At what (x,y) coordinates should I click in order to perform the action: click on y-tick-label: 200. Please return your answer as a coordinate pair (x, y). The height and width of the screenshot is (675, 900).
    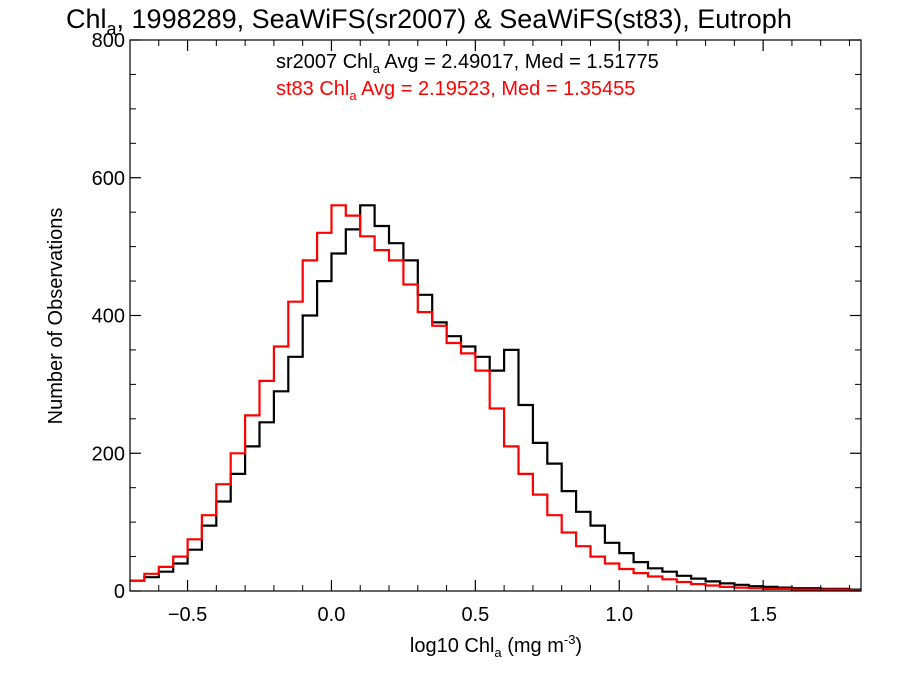
    Looking at the image, I should click on (108, 454).